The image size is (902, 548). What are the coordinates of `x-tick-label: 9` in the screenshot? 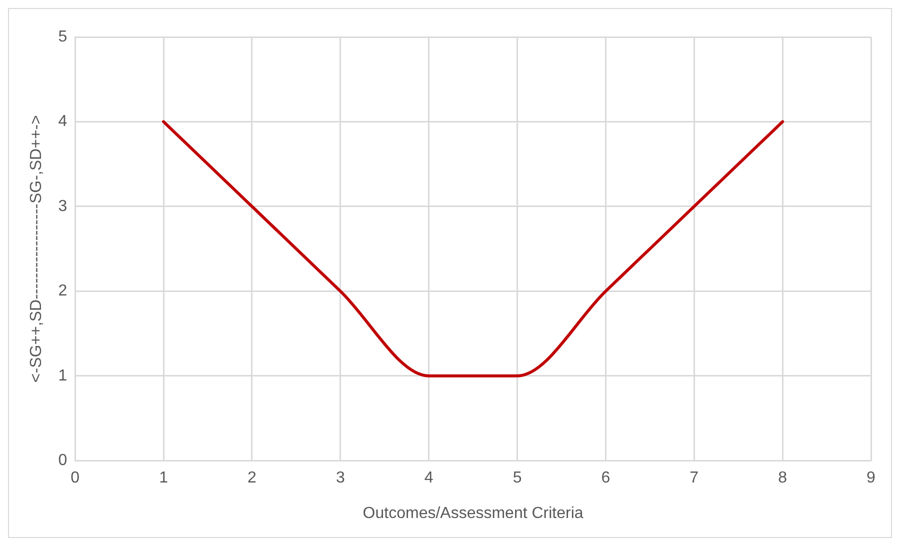 It's located at (871, 478).